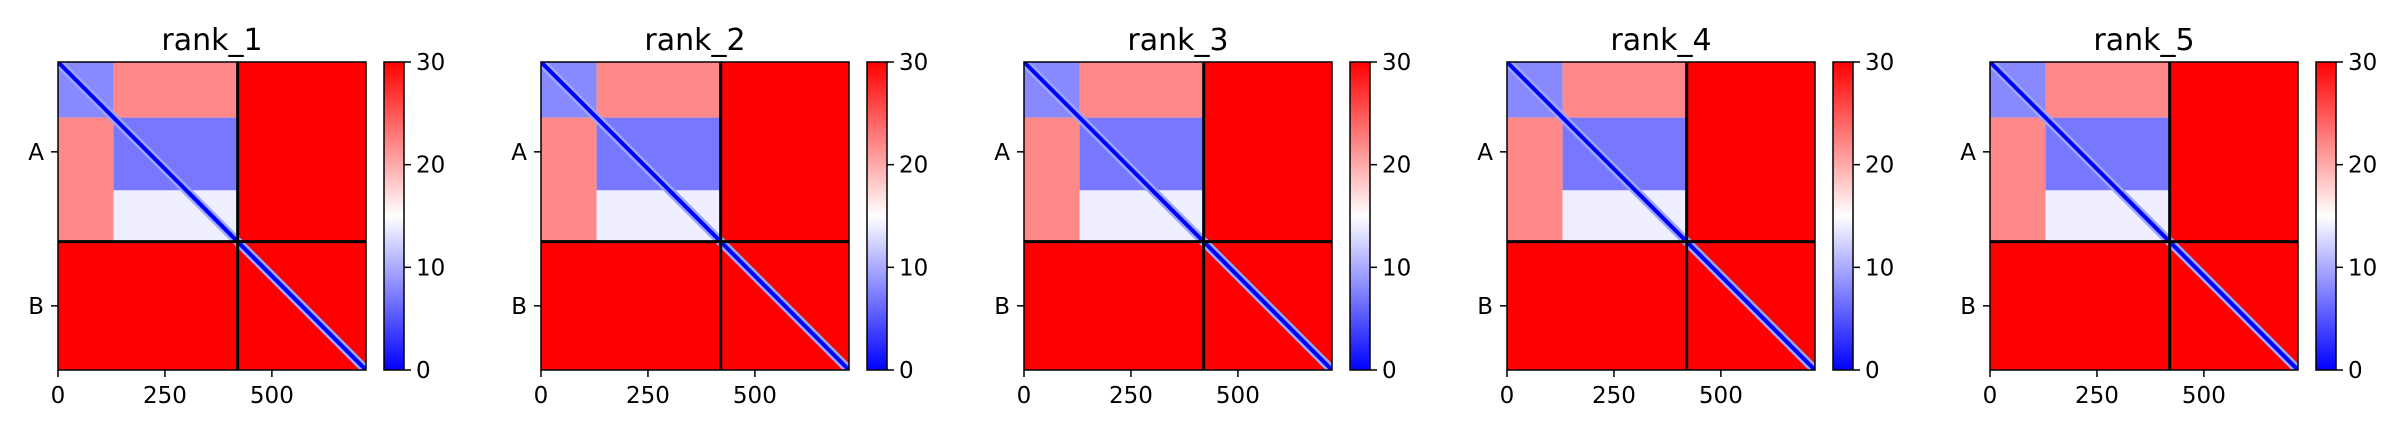 This screenshot has width=2401, height=438. Describe the element at coordinates (1660, 40) in the screenshot. I see `panel-title: rank_4` at that location.